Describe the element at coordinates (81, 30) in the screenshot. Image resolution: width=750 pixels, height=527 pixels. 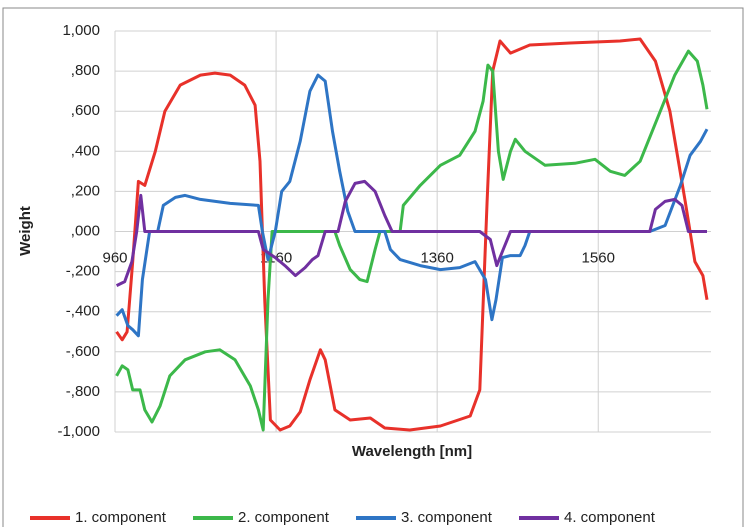
I see `y-tick-label: 1,000` at that location.